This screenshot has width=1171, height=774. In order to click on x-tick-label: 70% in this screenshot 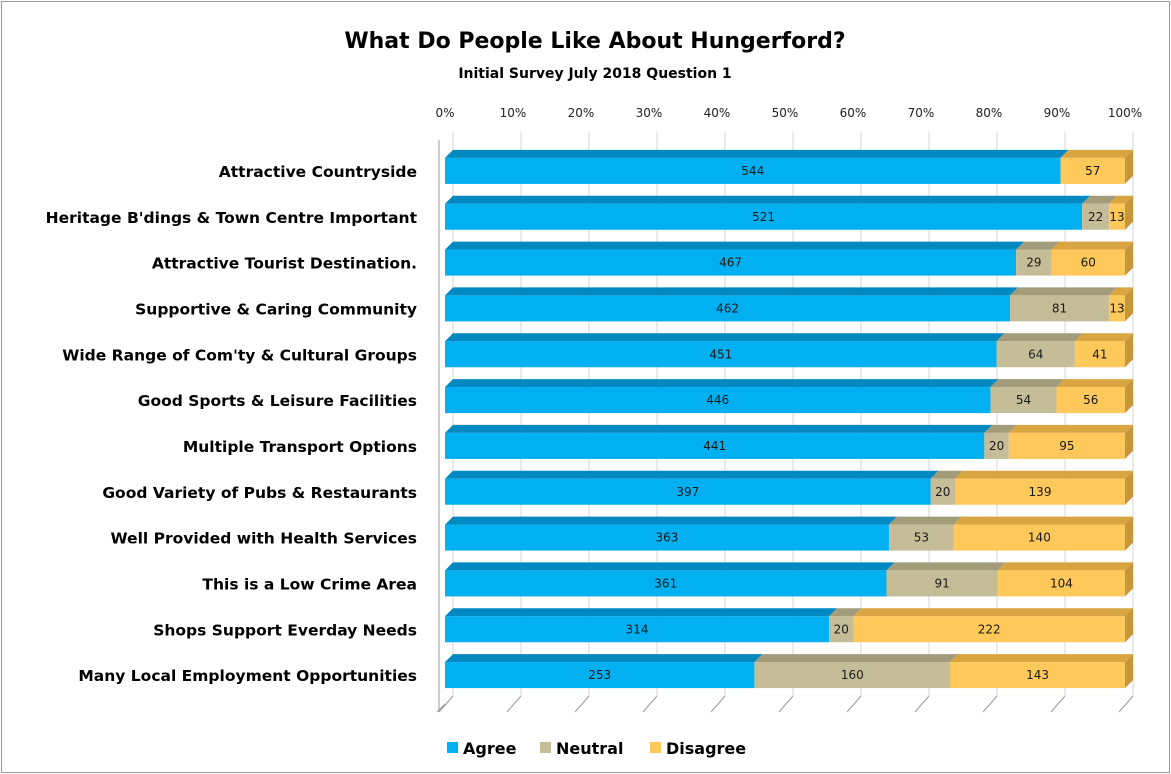, I will do `click(921, 113)`.